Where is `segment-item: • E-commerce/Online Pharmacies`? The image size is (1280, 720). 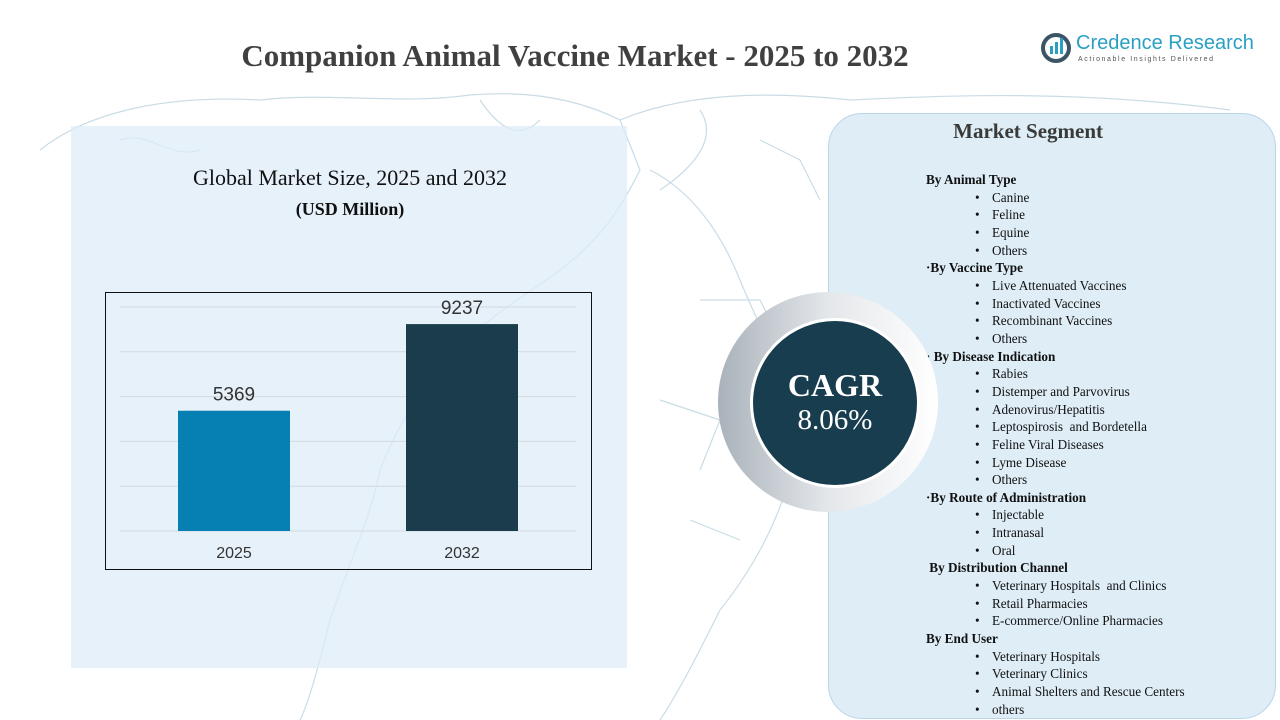
segment-item: • E-commerce/Online Pharmacies is located at coordinates (1055, 621).